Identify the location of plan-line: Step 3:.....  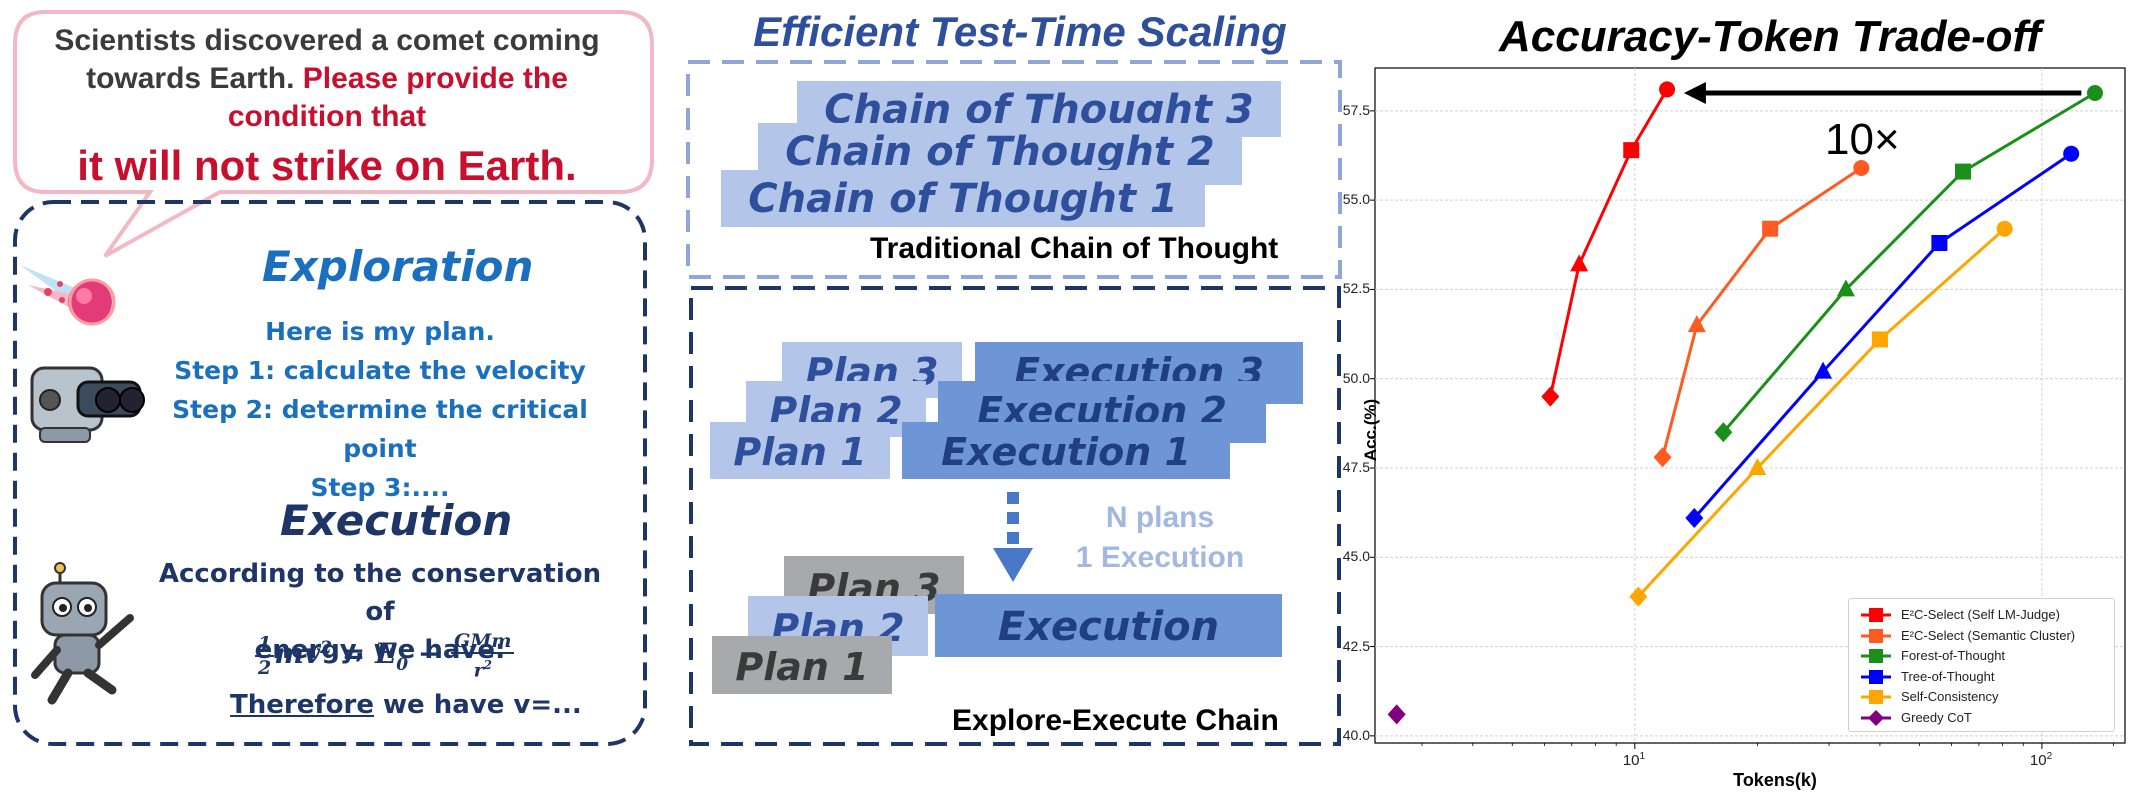
(380, 487).